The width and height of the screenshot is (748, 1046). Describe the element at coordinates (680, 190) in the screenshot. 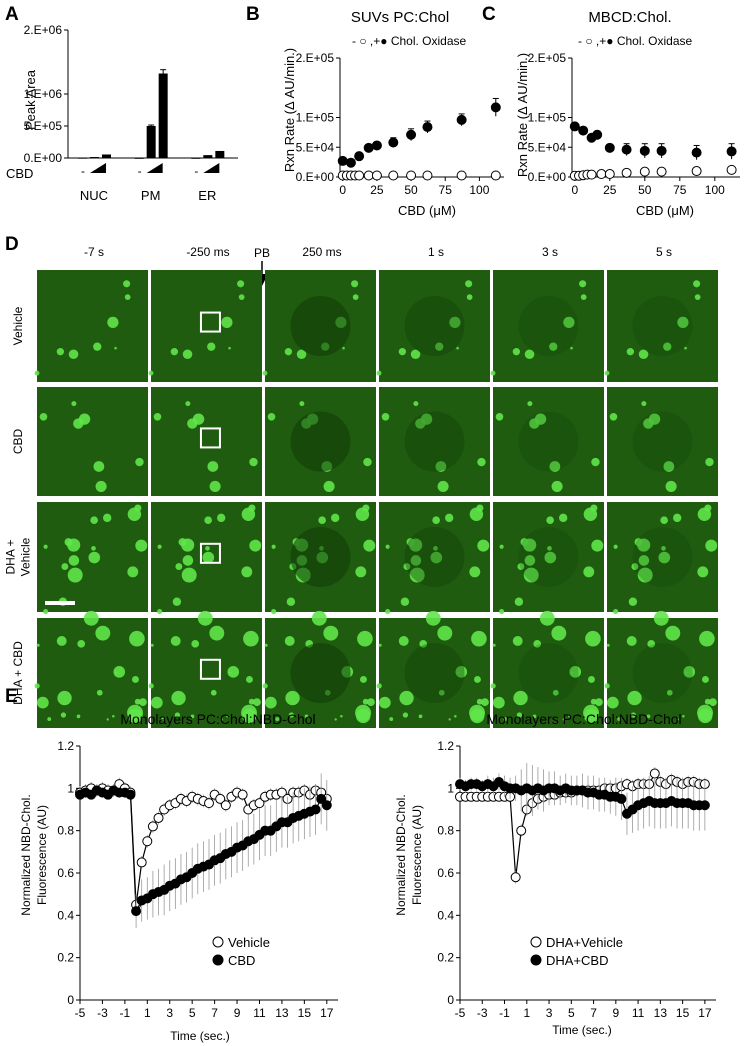

I see `panel-c-x-tick-label: 75` at that location.